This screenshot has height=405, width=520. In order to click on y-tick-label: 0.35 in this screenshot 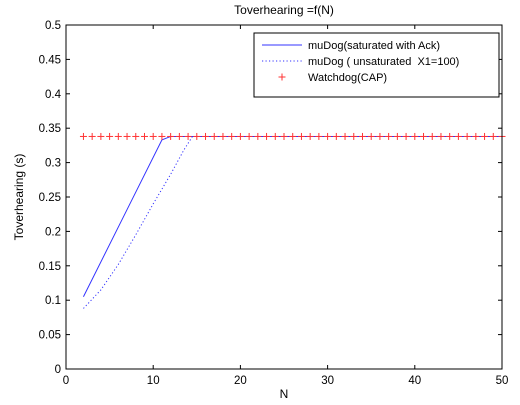, I will do `click(50, 129)`.